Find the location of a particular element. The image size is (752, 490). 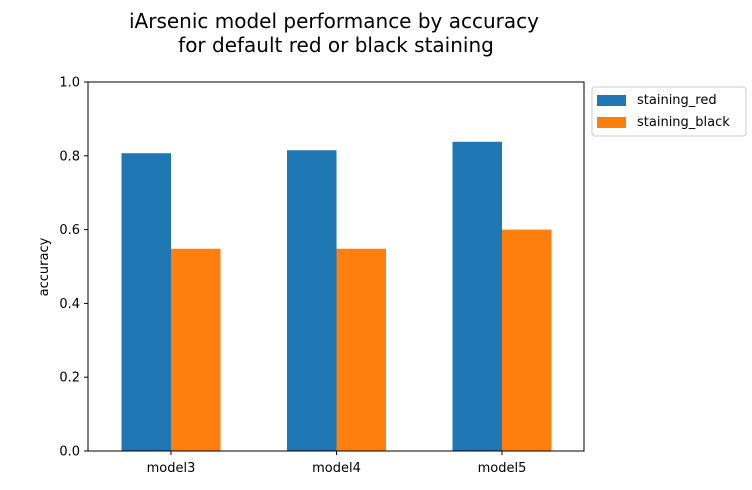

bar-staining-red-model3 is located at coordinates (146, 302).